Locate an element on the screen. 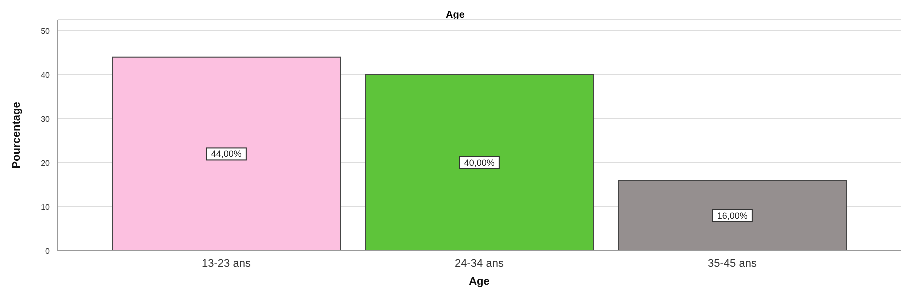  x-tick-label: 13-23 ans is located at coordinates (227, 264).